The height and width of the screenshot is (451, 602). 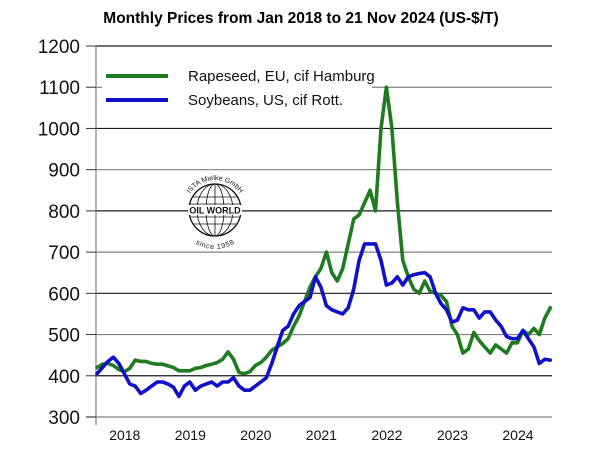 What do you see at coordinates (215, 245) in the screenshot?
I see `logo-bottom-text: since 1958` at bounding box center [215, 245].